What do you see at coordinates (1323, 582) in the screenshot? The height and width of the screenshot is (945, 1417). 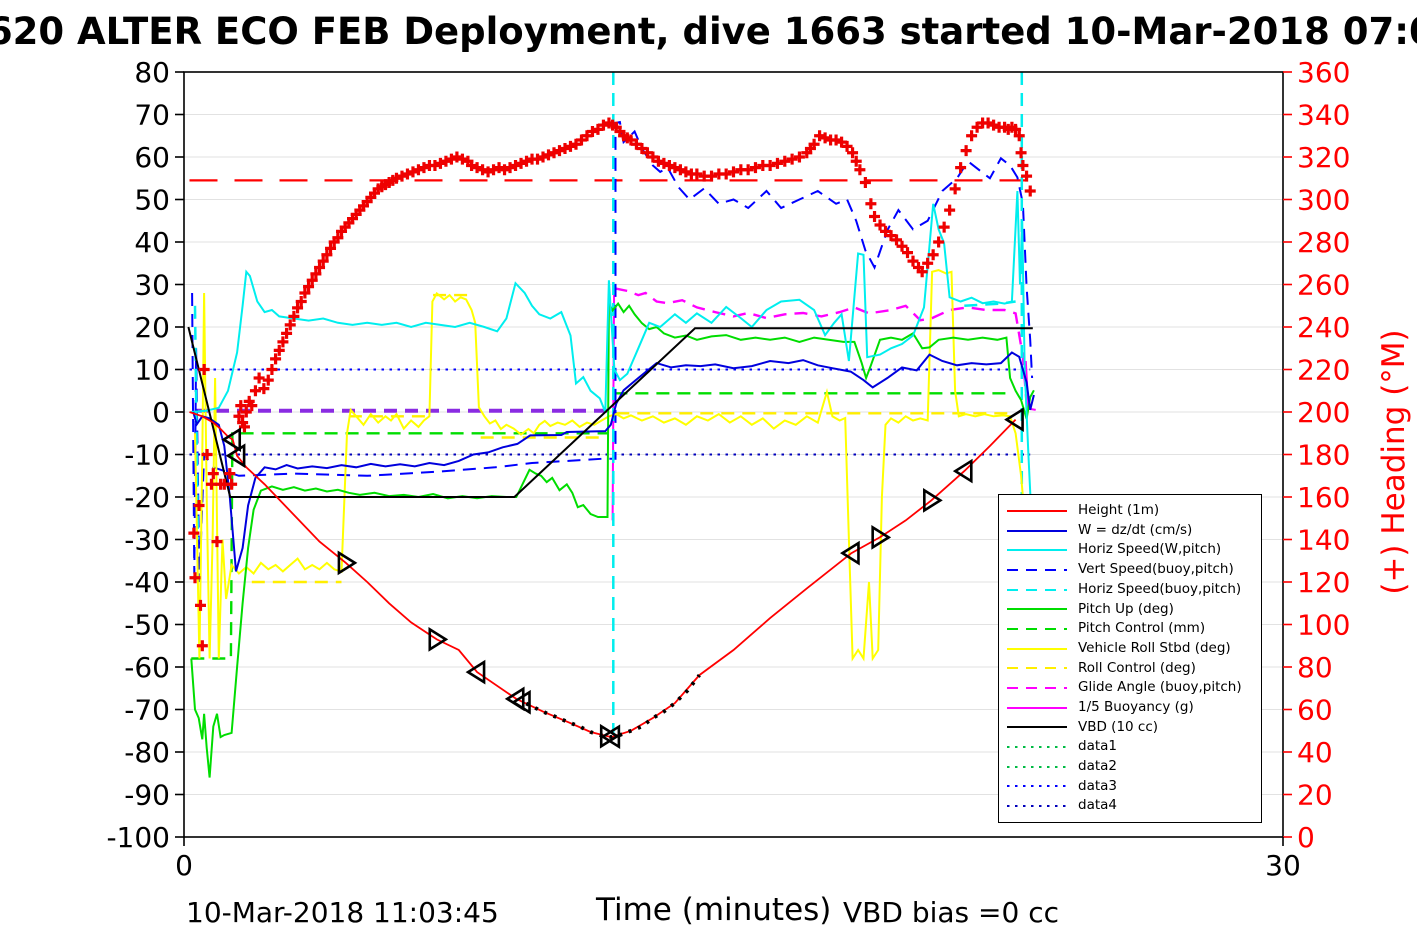 I see `right-tick-label: 120` at bounding box center [1323, 582].